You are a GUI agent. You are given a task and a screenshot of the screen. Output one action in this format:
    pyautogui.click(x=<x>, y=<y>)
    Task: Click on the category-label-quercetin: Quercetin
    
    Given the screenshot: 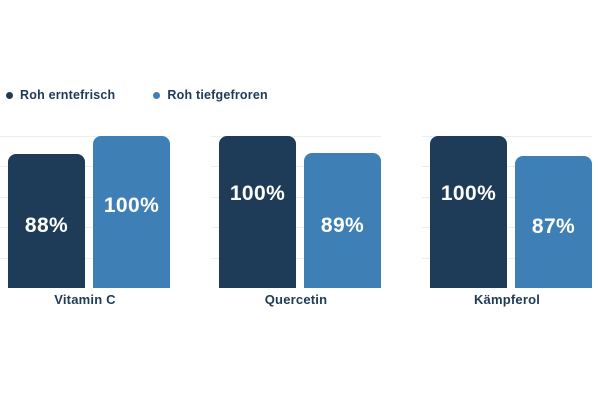 What is the action you would take?
    pyautogui.click(x=296, y=299)
    